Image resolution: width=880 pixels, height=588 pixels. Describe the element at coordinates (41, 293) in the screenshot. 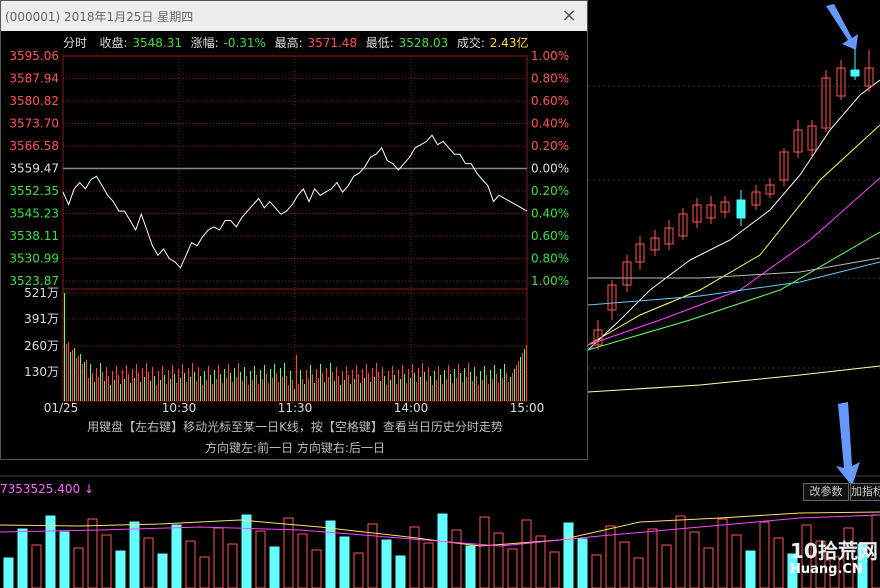

I see `volume-tick-label: 521万` at that location.